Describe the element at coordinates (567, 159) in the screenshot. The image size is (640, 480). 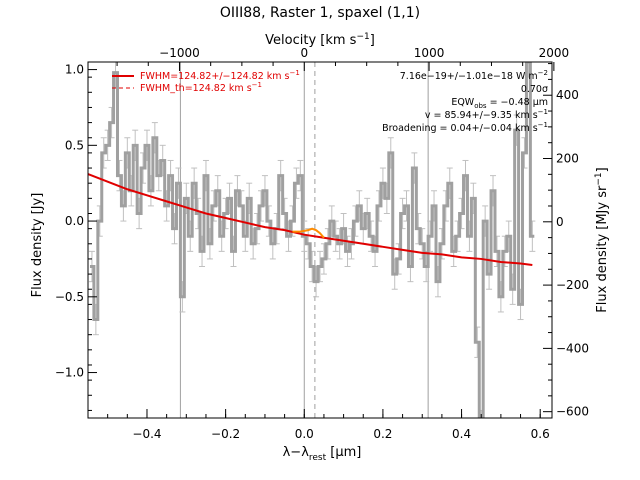
I see `y2-tick-label: 200` at that location.